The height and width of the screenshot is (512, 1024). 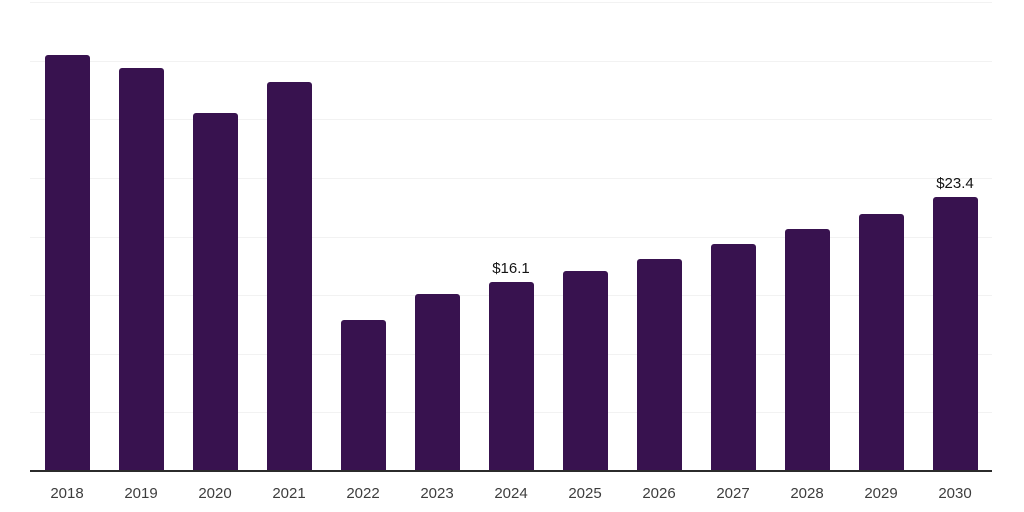 I want to click on x-axis-line, so click(x=511, y=471).